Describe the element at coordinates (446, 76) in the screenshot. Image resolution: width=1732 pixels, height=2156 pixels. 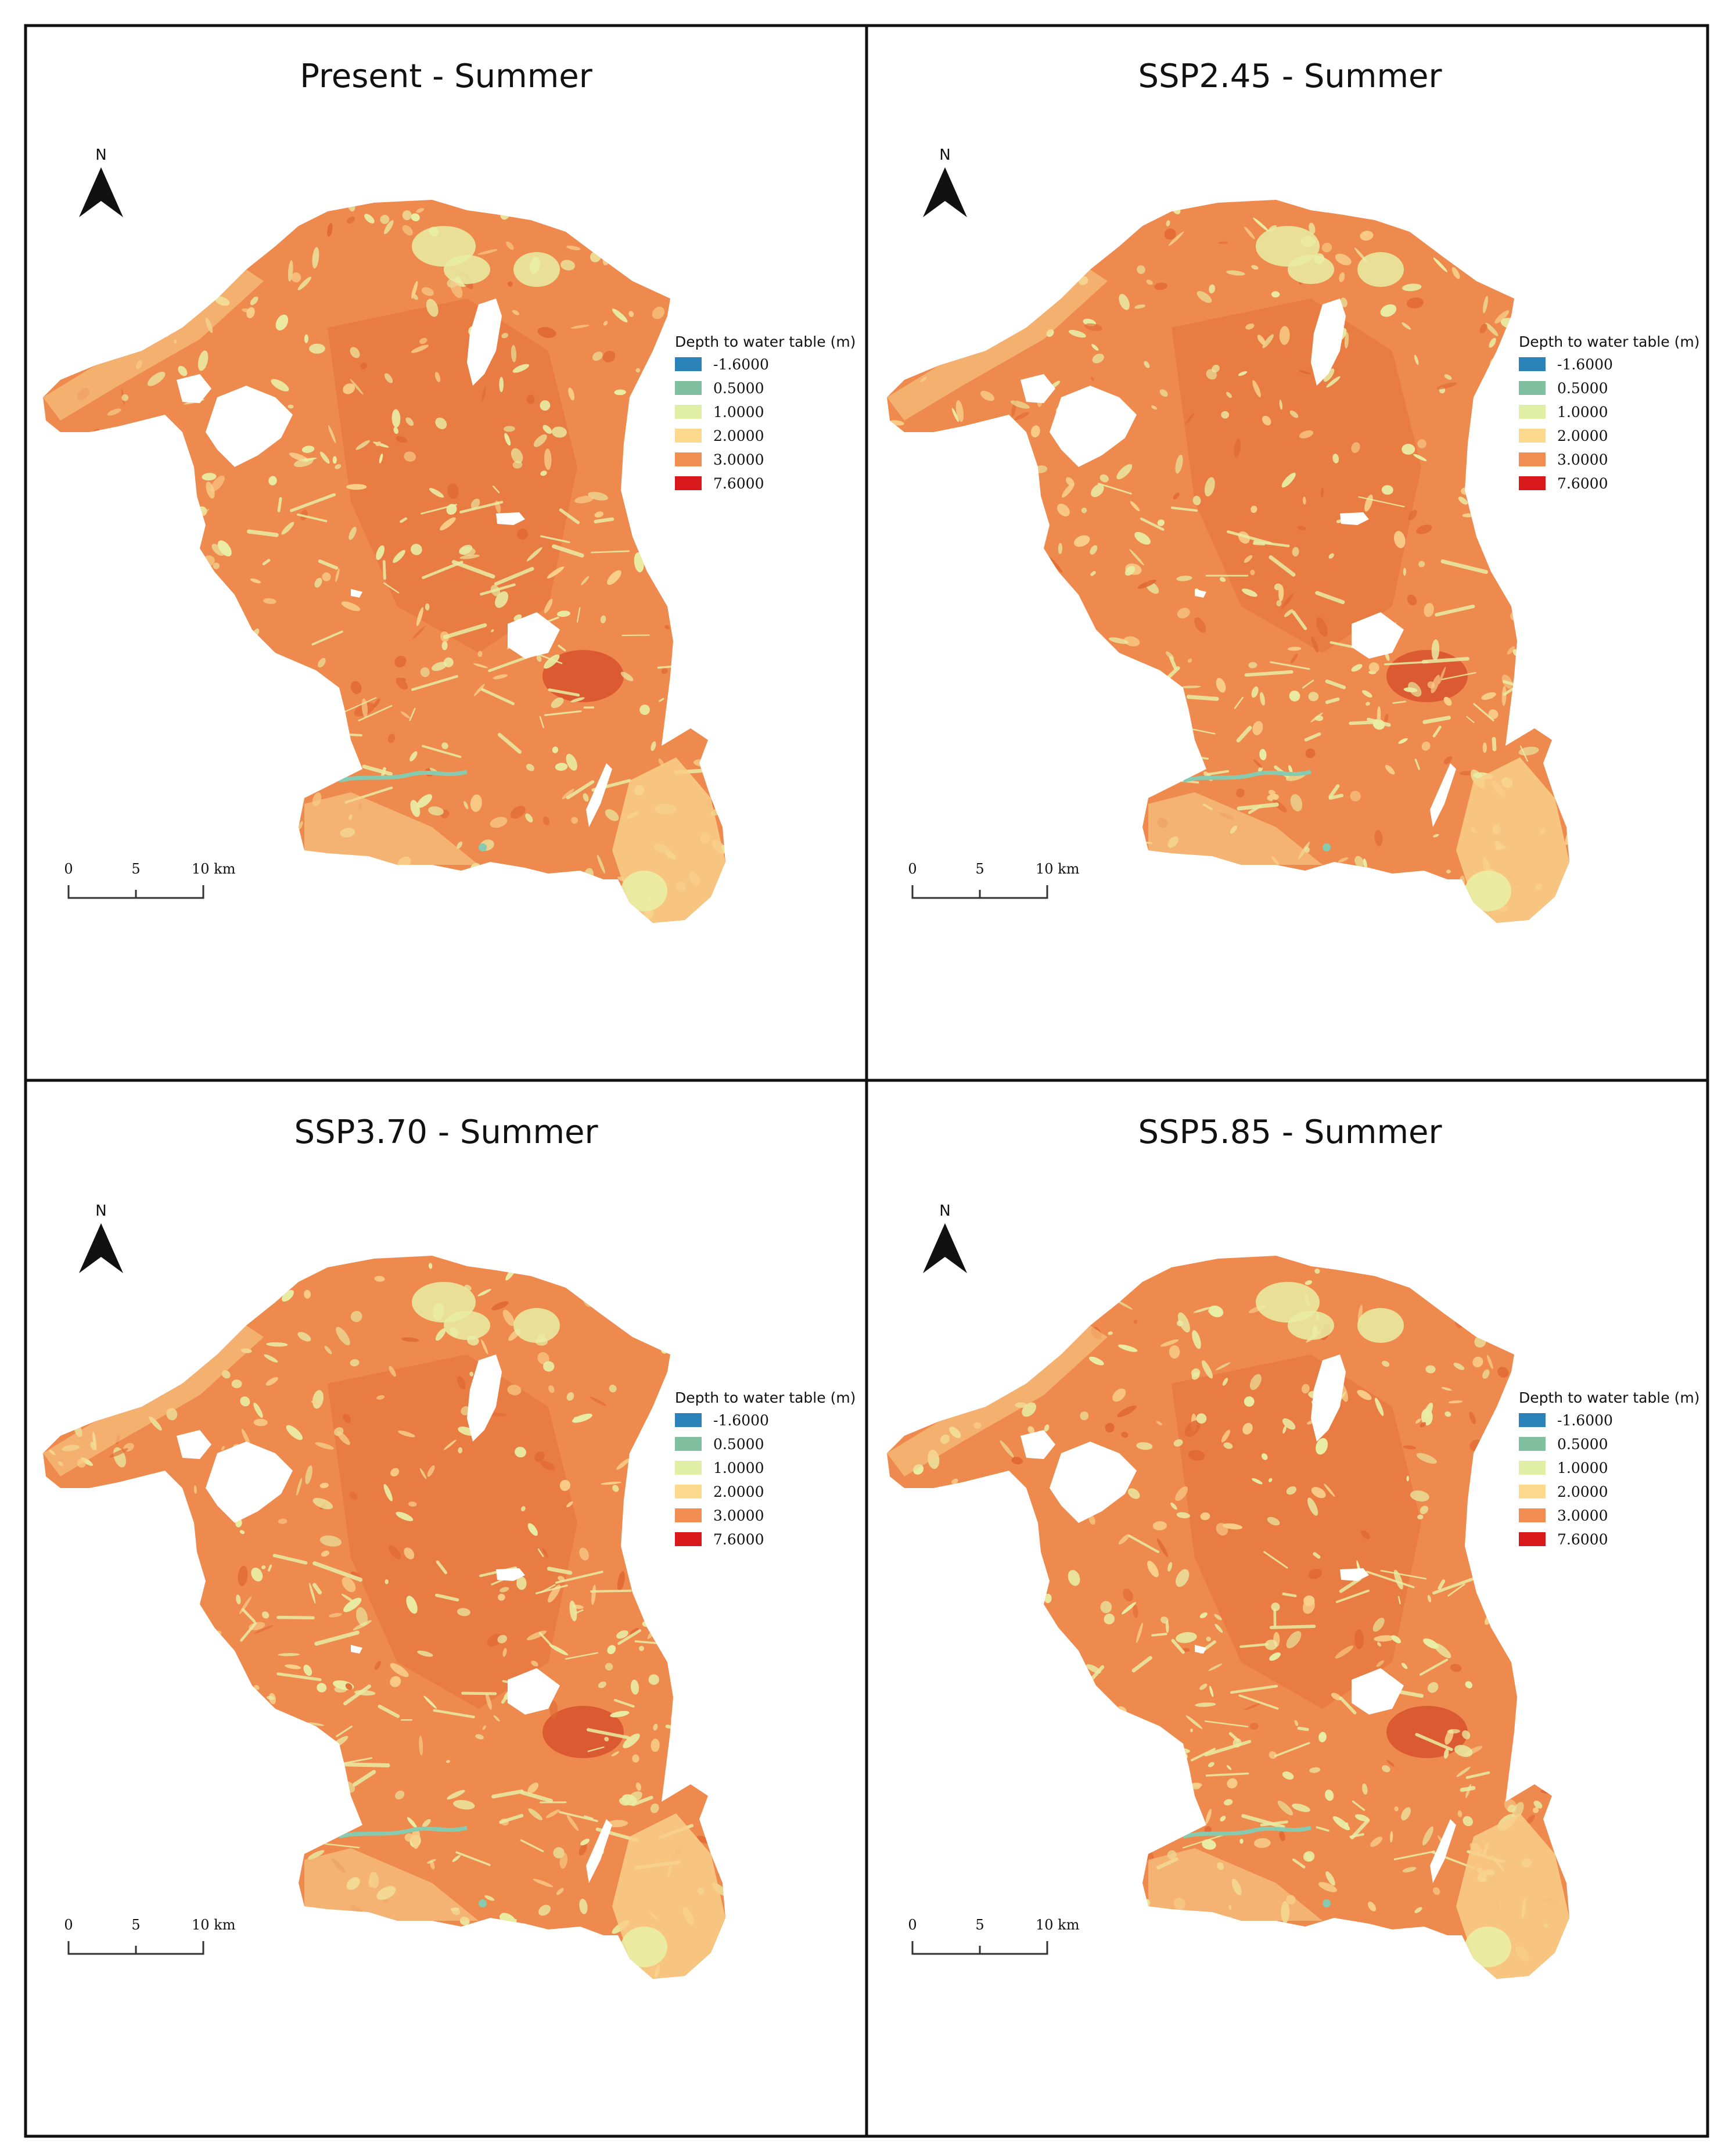
I see `panel-title: Present - Summer` at that location.